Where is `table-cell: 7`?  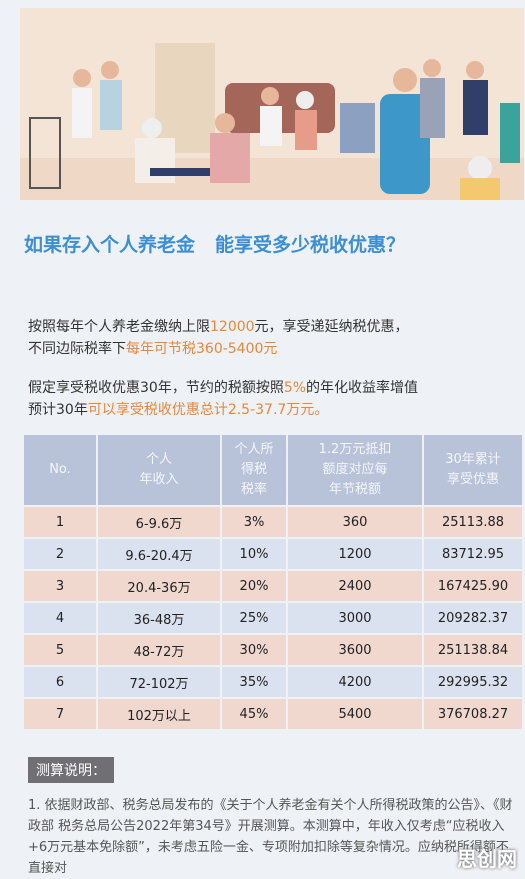 table-cell: 7 is located at coordinates (60, 714).